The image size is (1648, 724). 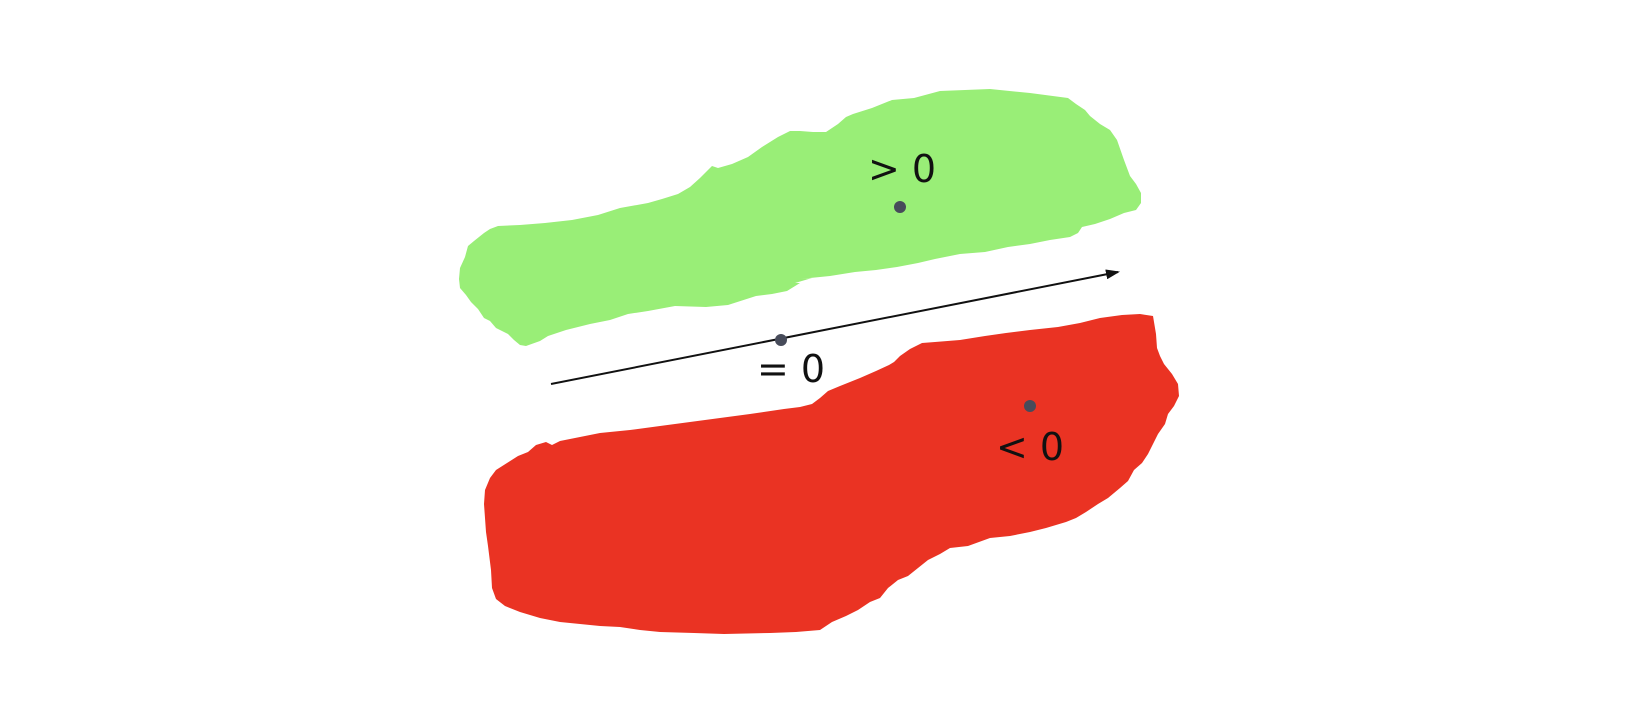 I want to click on label-boundary: = 0, so click(x=791, y=369).